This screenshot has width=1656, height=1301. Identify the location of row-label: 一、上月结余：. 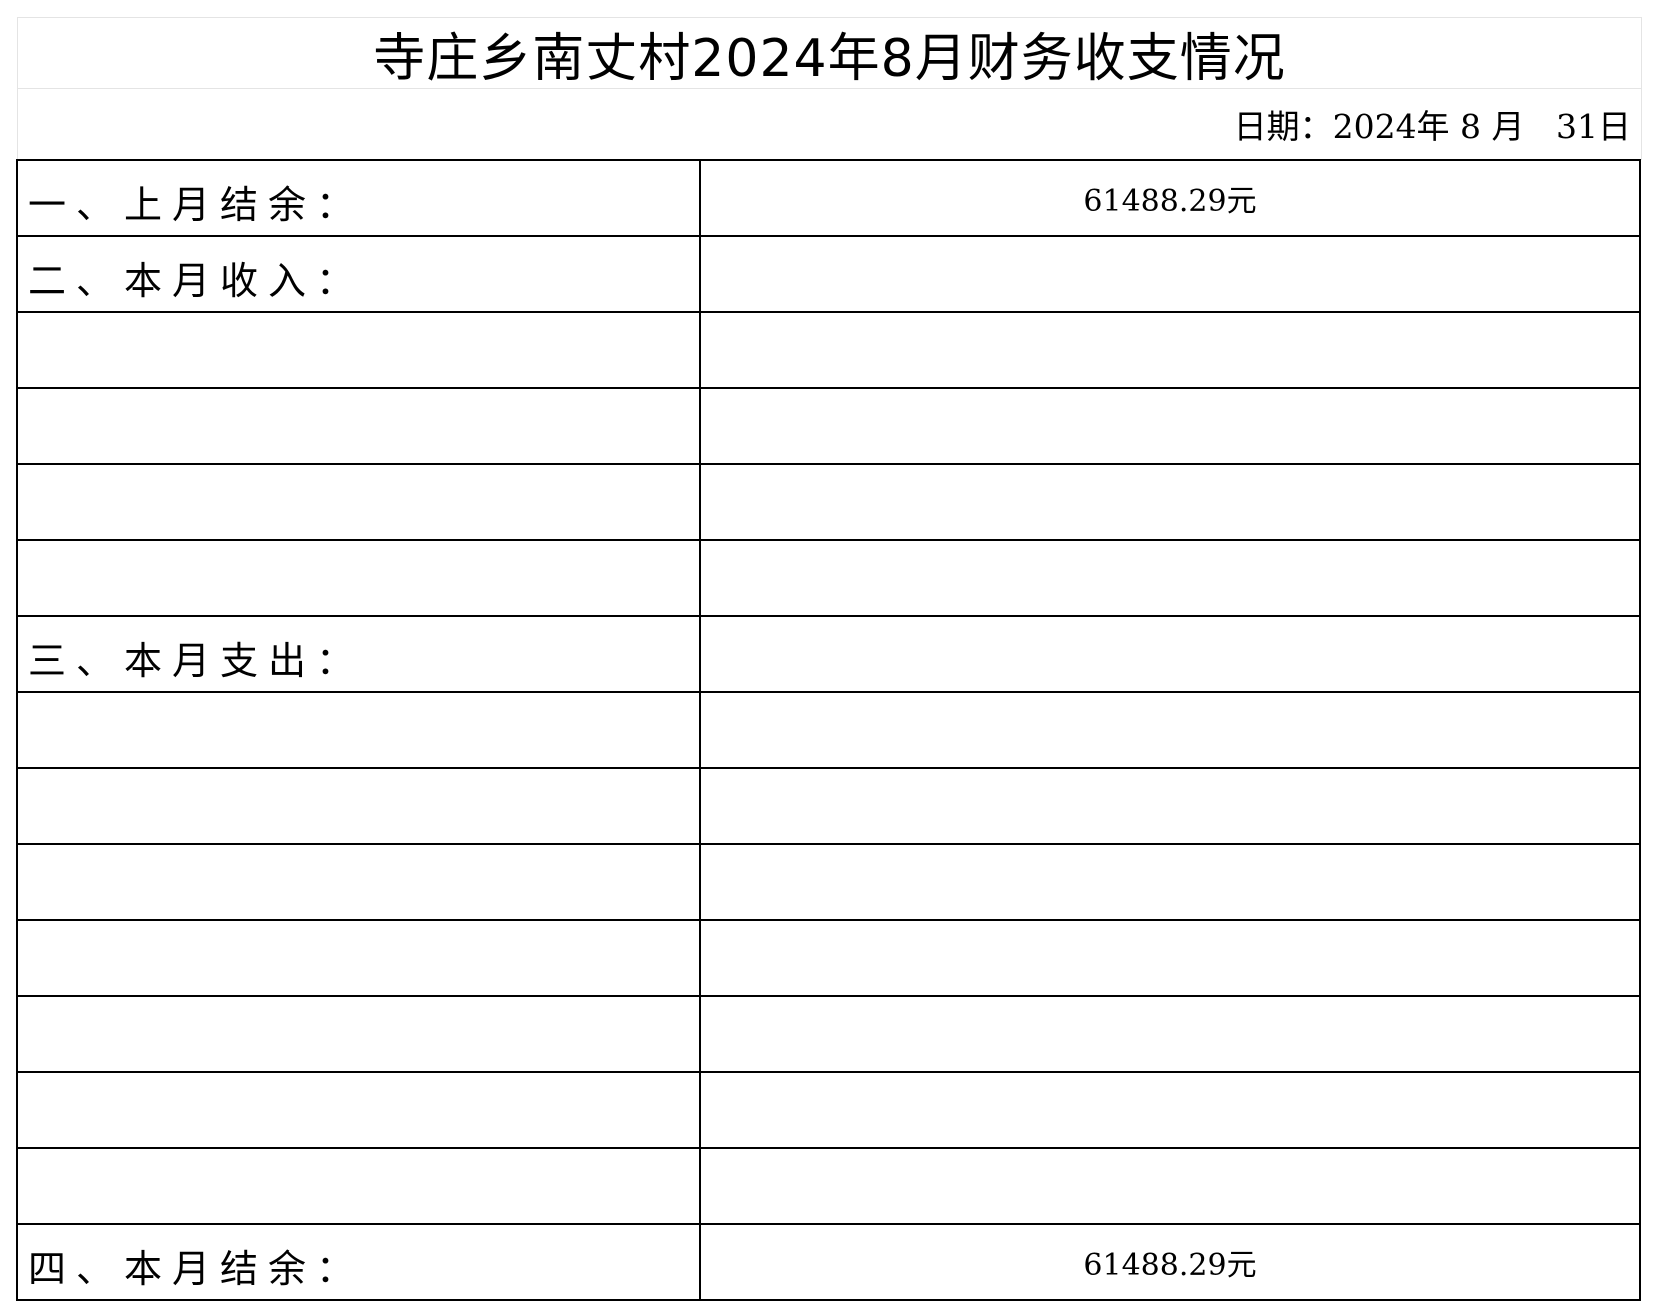
(358, 198).